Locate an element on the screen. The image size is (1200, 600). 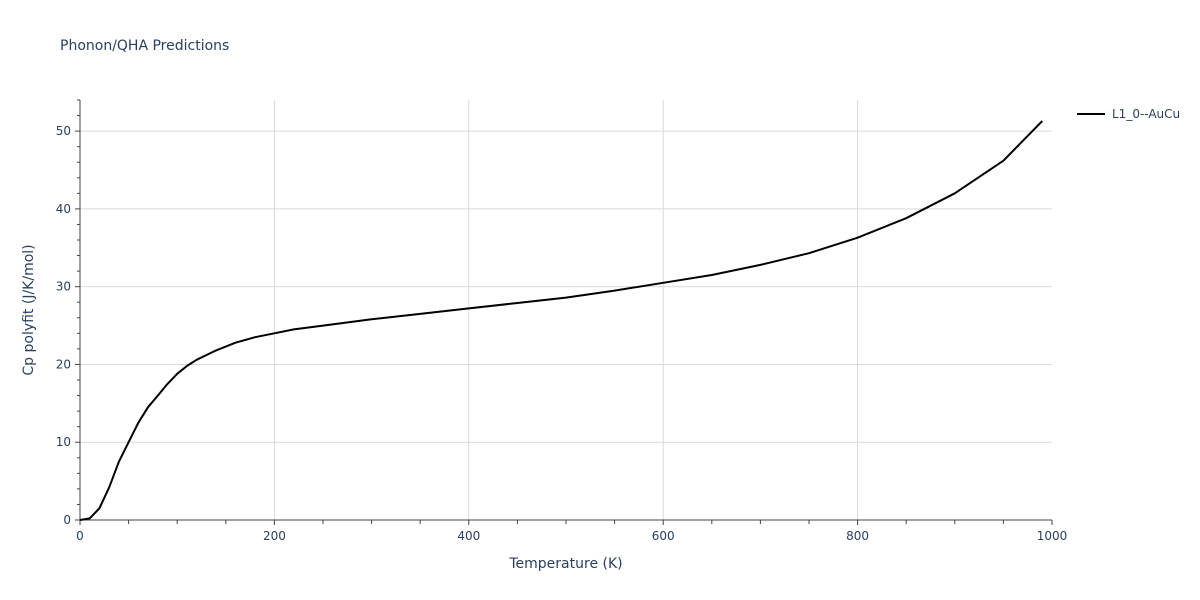
legend-label: L1_0--AuCu is located at coordinates (1146, 114).